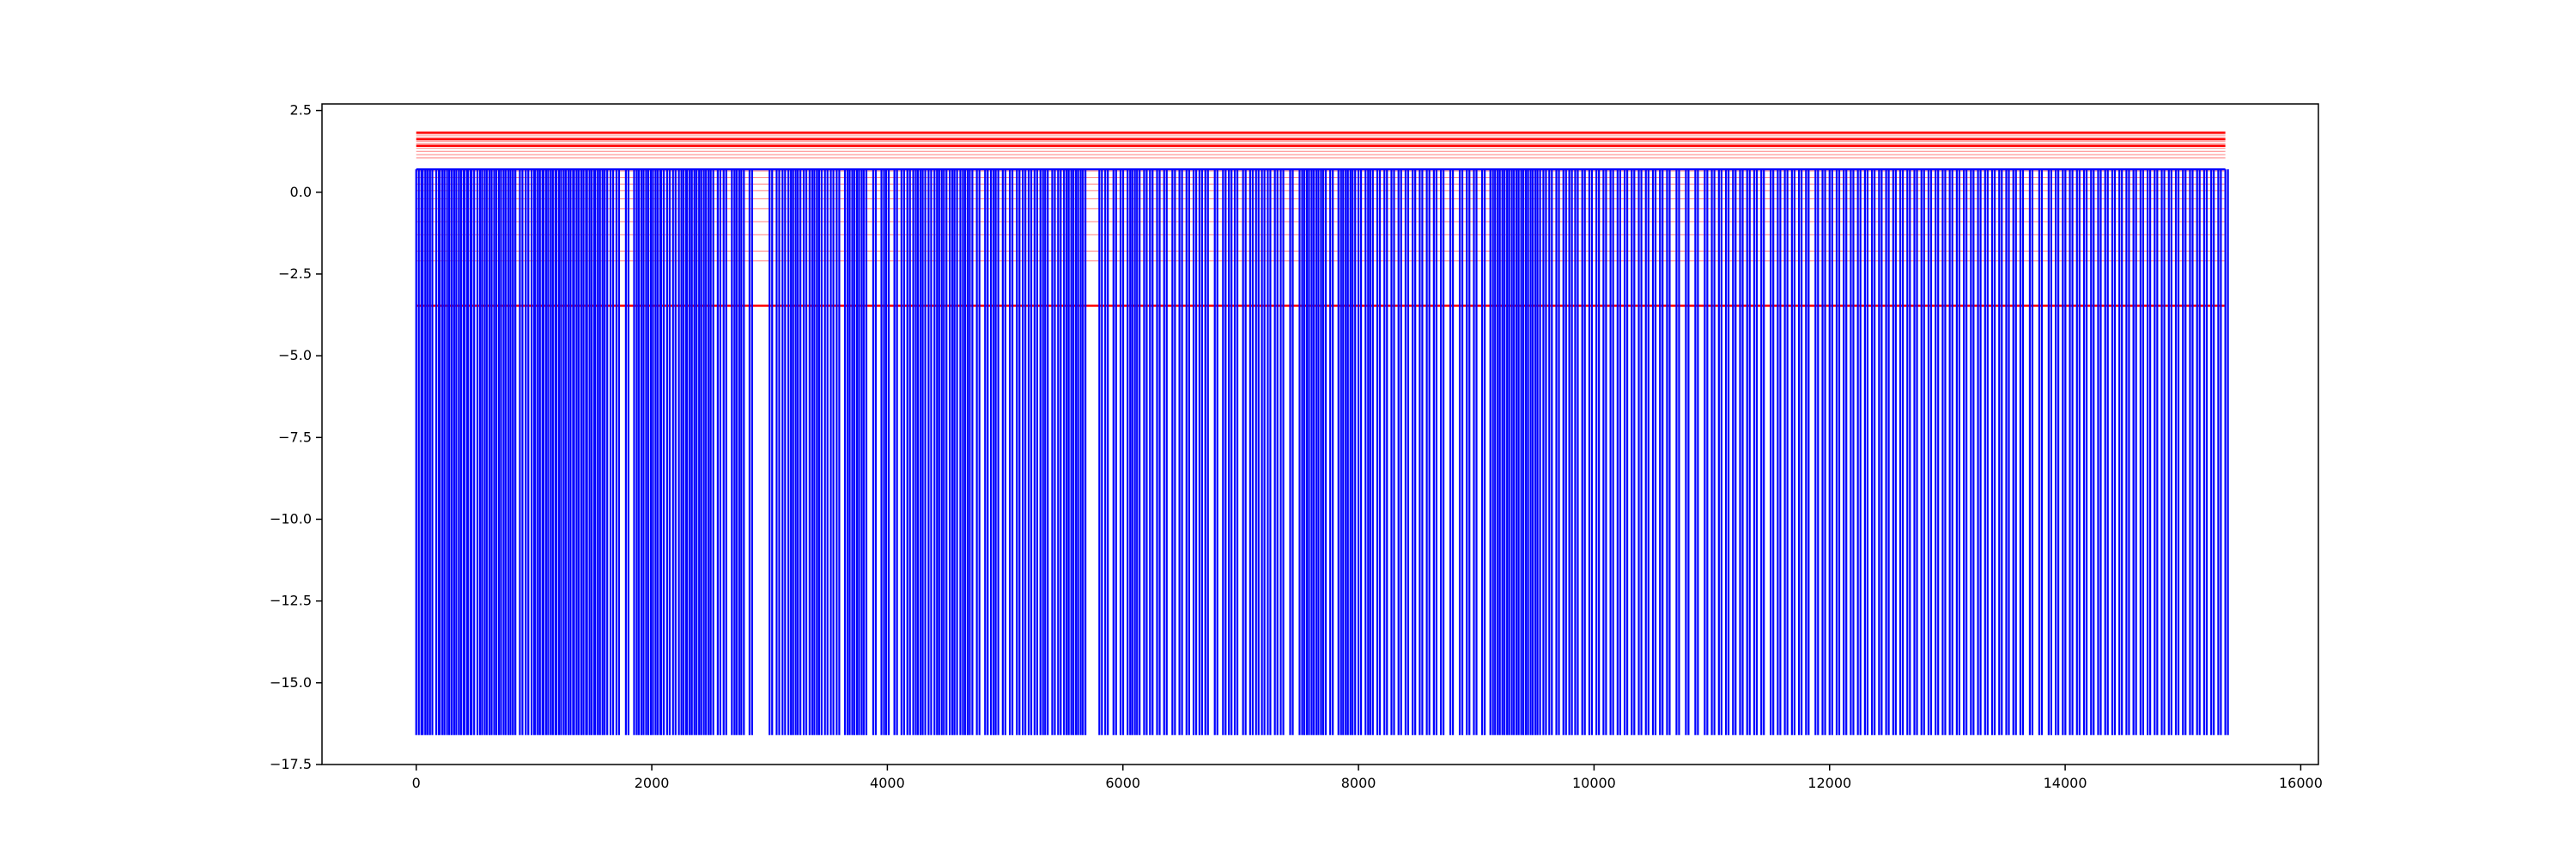 The width and height of the screenshot is (2576, 859). Describe the element at coordinates (291, 518) in the screenshot. I see `y-tick-label: −10.0` at that location.